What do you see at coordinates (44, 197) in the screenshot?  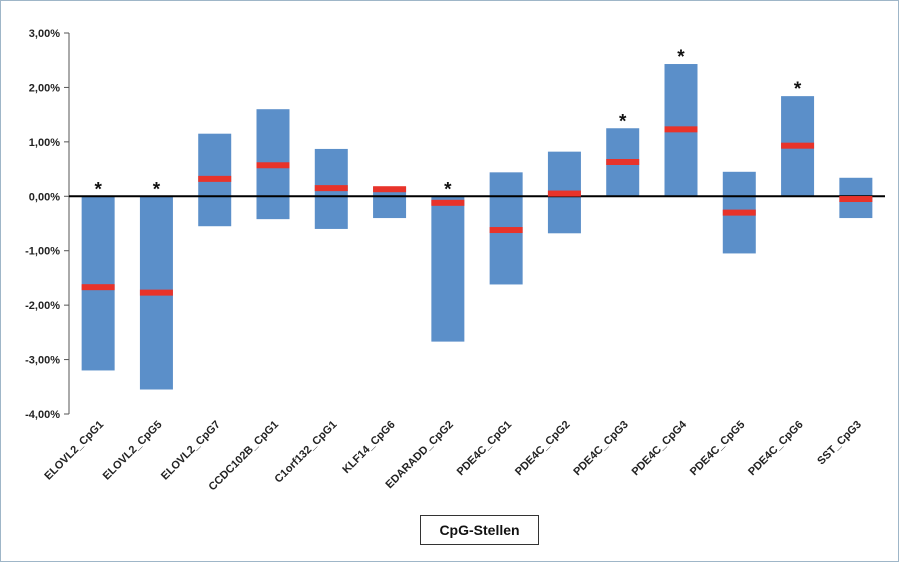 I see `y-tick-label: 0,00%` at bounding box center [44, 197].